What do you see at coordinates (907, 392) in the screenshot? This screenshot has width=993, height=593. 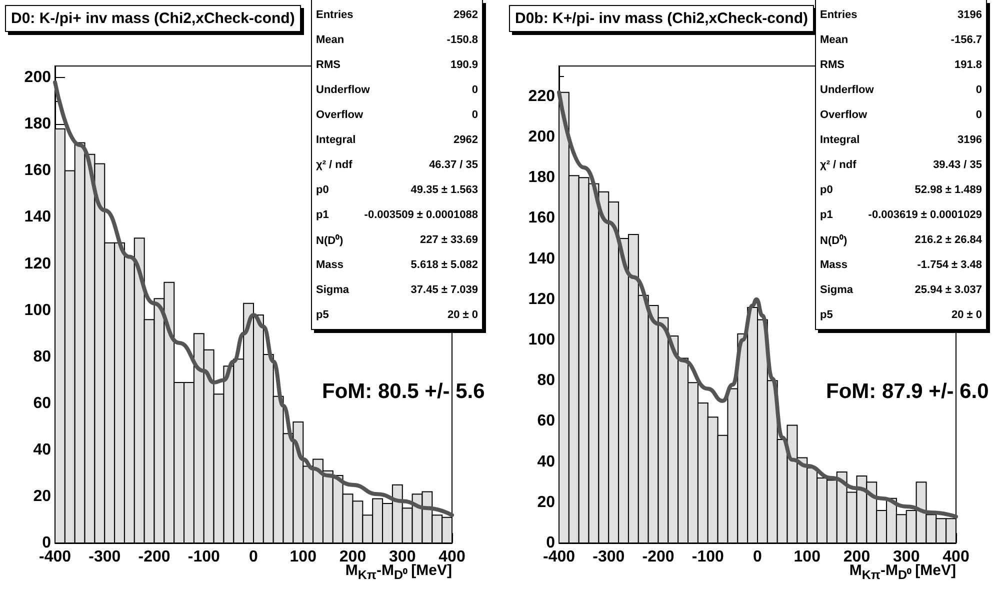 I see `annotation: FoM: 87.9 +/- 6.0` at bounding box center [907, 392].